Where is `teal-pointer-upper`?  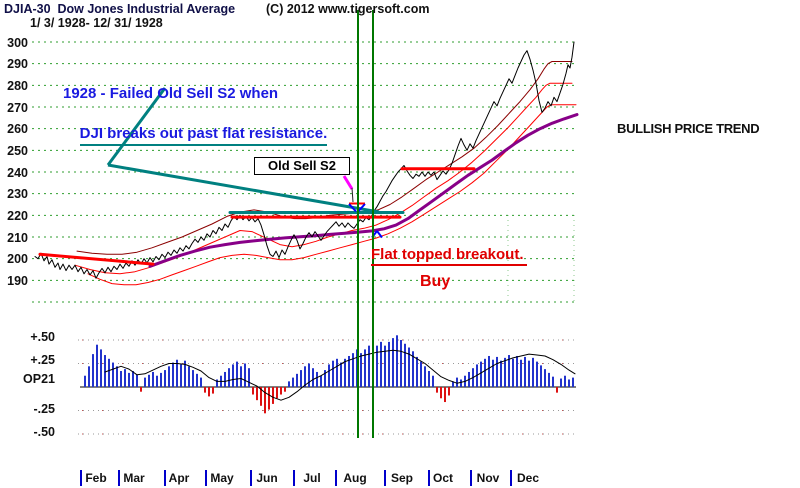
teal-pointer-upper is located at coordinates (136, 126).